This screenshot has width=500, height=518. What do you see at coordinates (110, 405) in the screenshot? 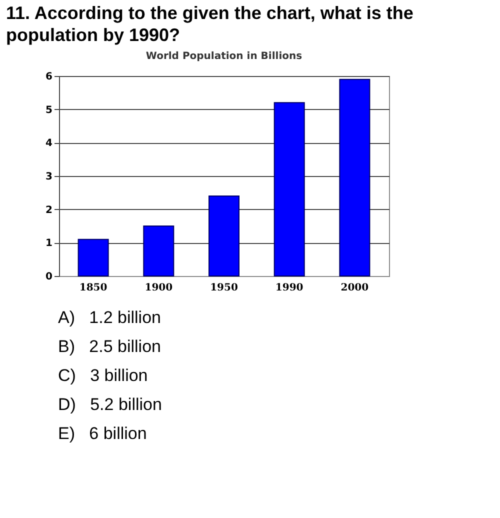
I see `text: D) 5.2 billion` at bounding box center [110, 405].